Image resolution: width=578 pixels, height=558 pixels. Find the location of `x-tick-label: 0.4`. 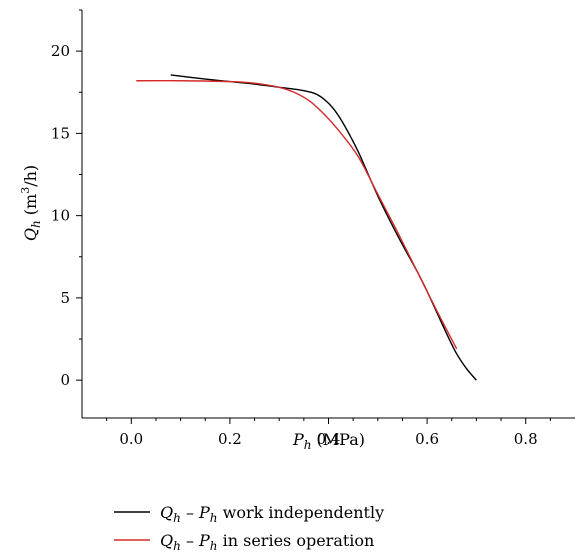

x-tick-label: 0.4 is located at coordinates (329, 439).